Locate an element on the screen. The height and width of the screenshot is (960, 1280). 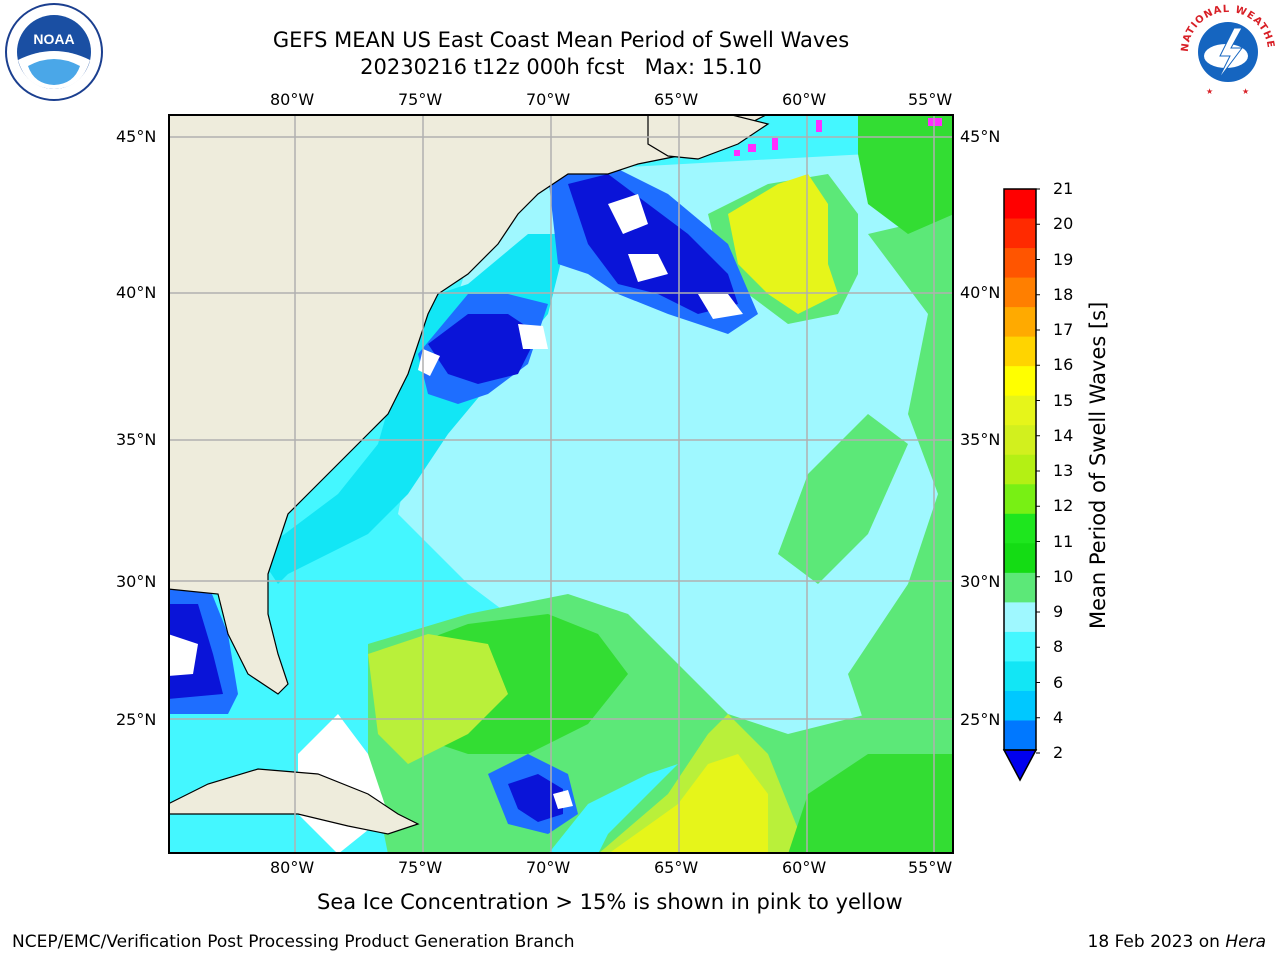
colorbar-tick-label: 18 is located at coordinates (1063, 294).